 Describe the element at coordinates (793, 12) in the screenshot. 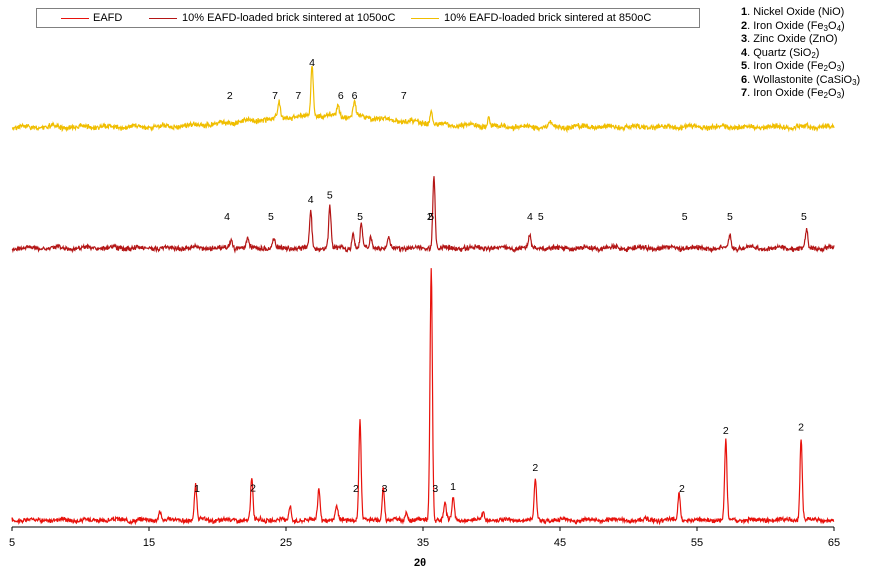

I see `phase-legend-item: 1. Nickel Oxide (NiO)` at that location.